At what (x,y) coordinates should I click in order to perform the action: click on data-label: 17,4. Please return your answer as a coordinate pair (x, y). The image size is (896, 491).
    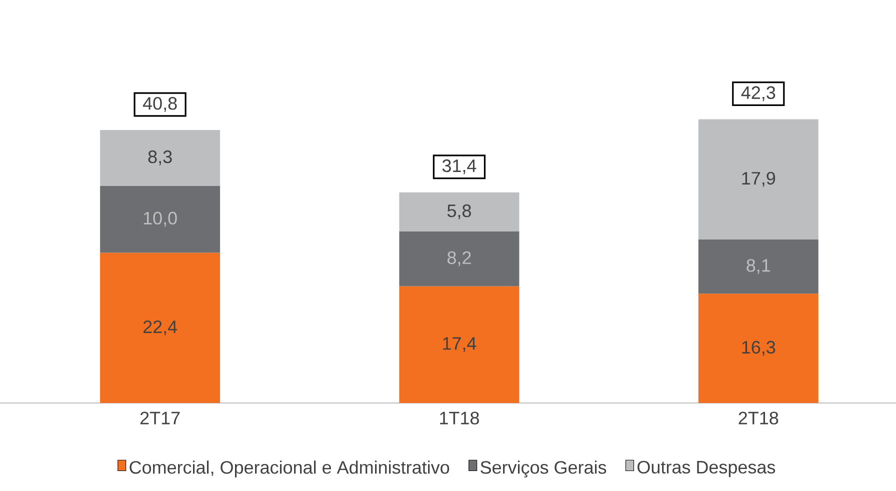
    Looking at the image, I should click on (459, 344).